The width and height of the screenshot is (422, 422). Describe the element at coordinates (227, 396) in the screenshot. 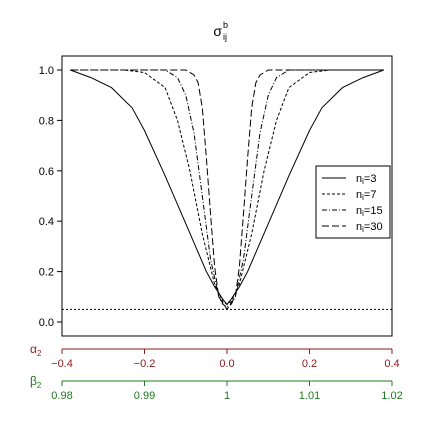

I see `x-tick-label: 1` at that location.